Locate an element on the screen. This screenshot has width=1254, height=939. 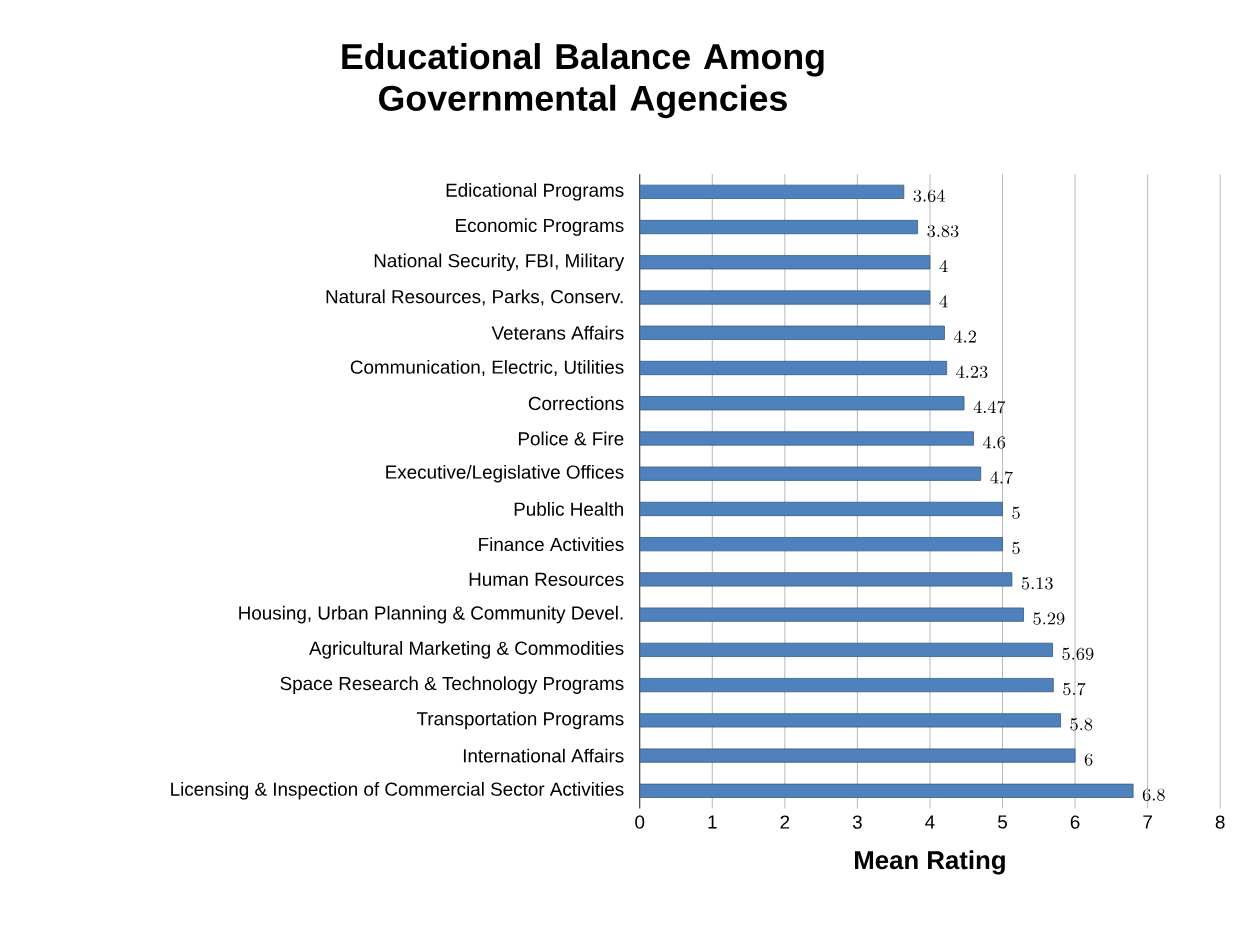
data-label: 5.7 is located at coordinates (1074, 689).